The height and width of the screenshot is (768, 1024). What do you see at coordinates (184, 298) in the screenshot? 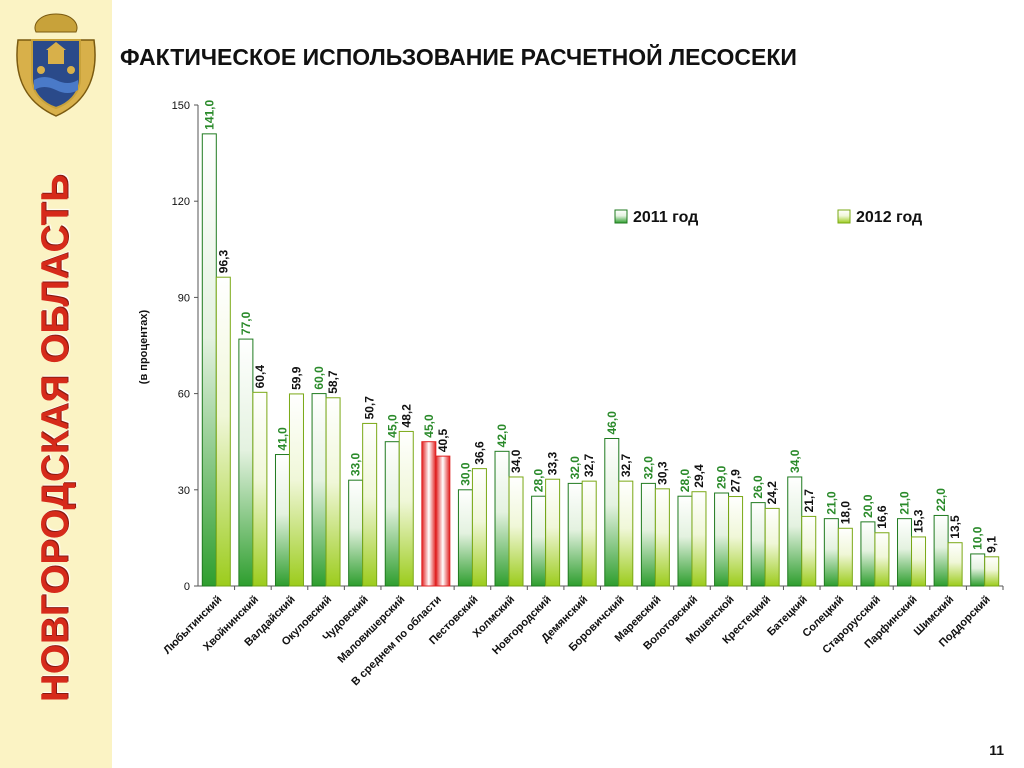
I see `y-tick-label: 90` at bounding box center [184, 298].